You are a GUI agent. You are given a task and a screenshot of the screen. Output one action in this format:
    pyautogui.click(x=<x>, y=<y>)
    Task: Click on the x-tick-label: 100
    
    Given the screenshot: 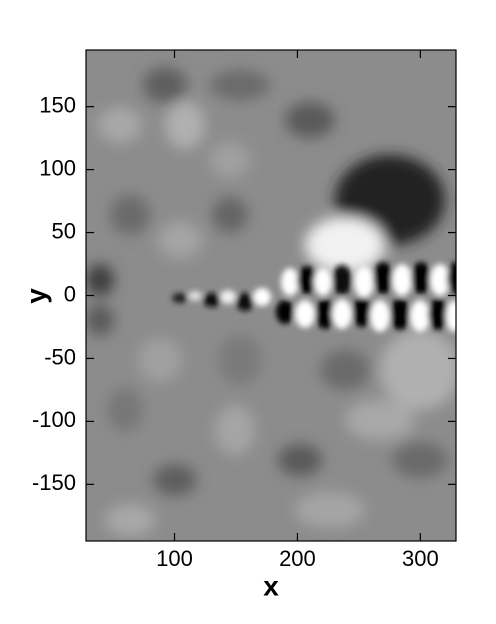 What is the action you would take?
    pyautogui.click(x=174, y=558)
    